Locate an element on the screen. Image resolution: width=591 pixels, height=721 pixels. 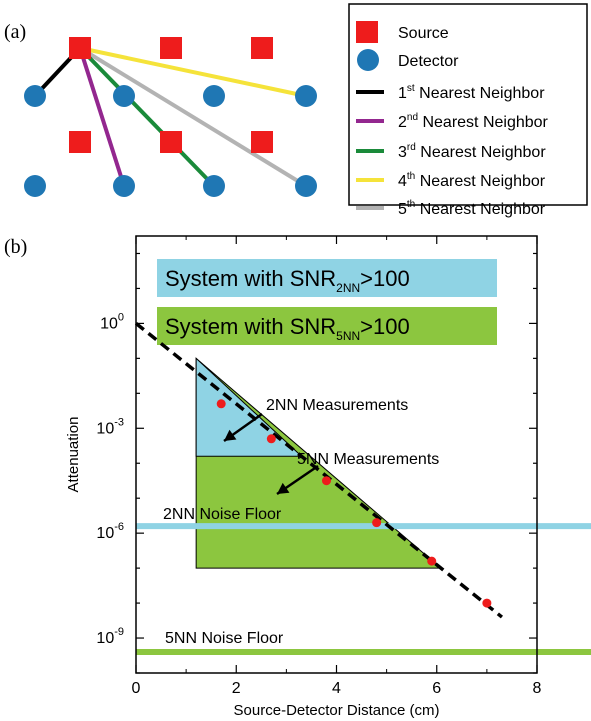
y-tick-label: 10⁻⁶ is located at coordinates (110, 531).